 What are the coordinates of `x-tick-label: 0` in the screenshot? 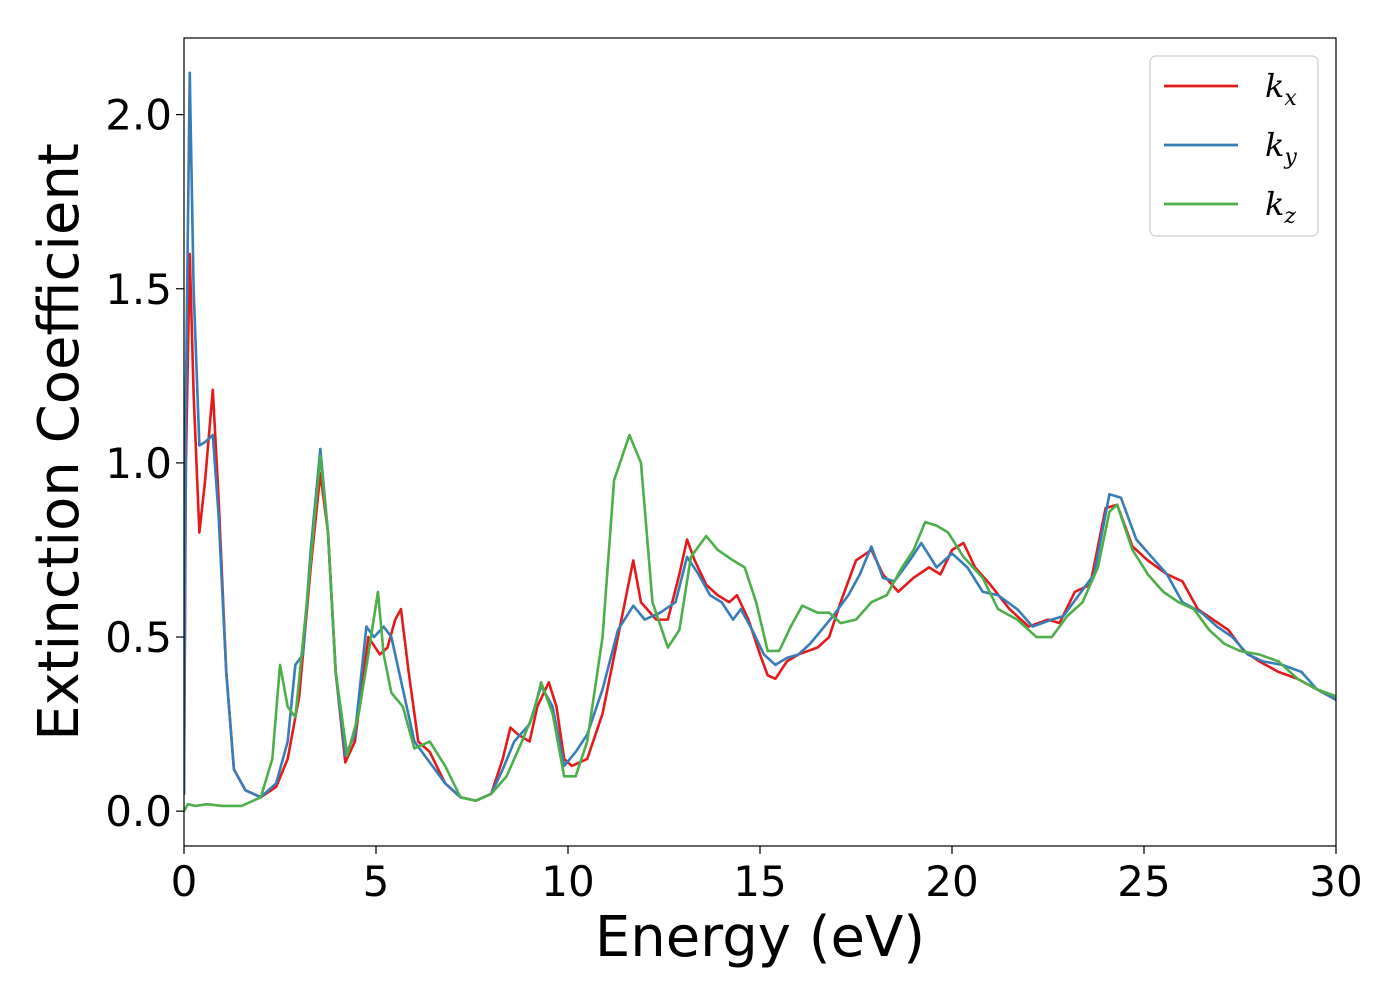 It's located at (184, 881).